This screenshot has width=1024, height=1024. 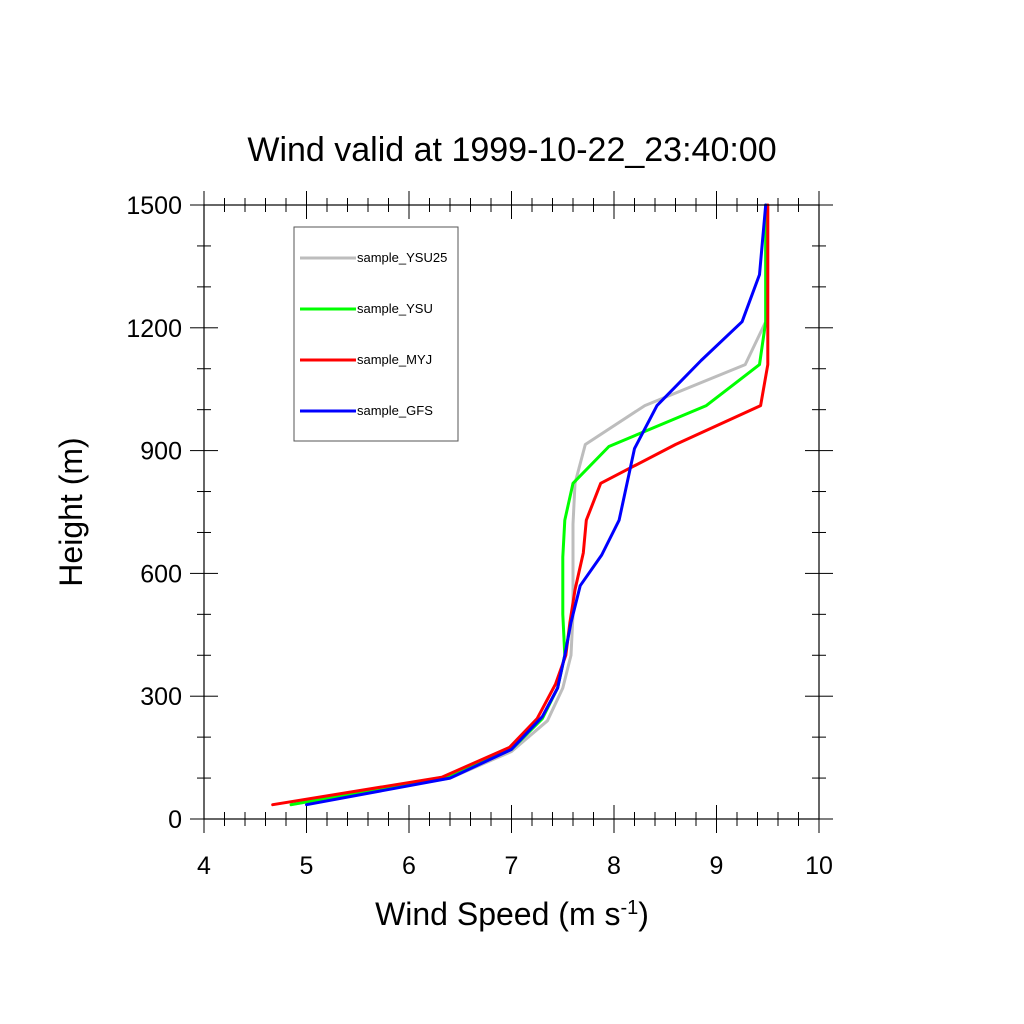 What do you see at coordinates (161, 574) in the screenshot?
I see `y-tick-label: 600` at bounding box center [161, 574].